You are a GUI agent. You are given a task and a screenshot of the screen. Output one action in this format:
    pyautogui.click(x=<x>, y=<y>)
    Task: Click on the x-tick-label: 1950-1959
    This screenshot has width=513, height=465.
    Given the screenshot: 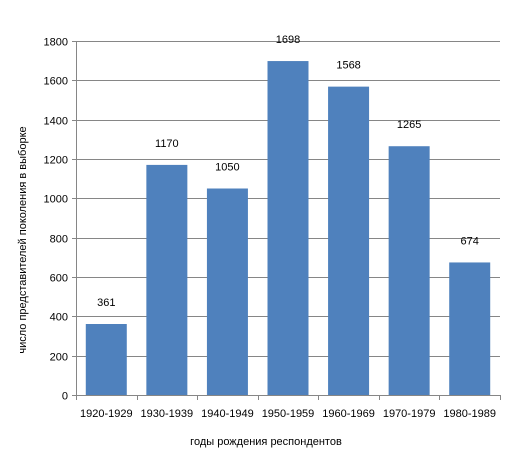 What is the action you would take?
    pyautogui.click(x=288, y=414)
    